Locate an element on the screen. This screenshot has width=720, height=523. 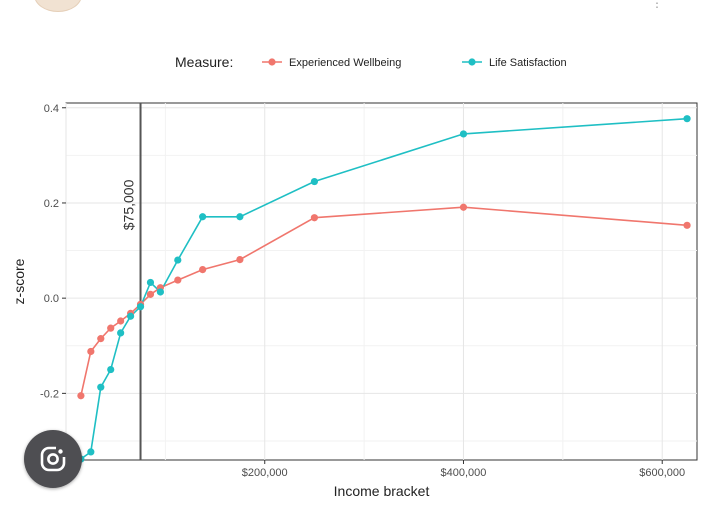
y-tick-label: 0.0 is located at coordinates (51, 299).